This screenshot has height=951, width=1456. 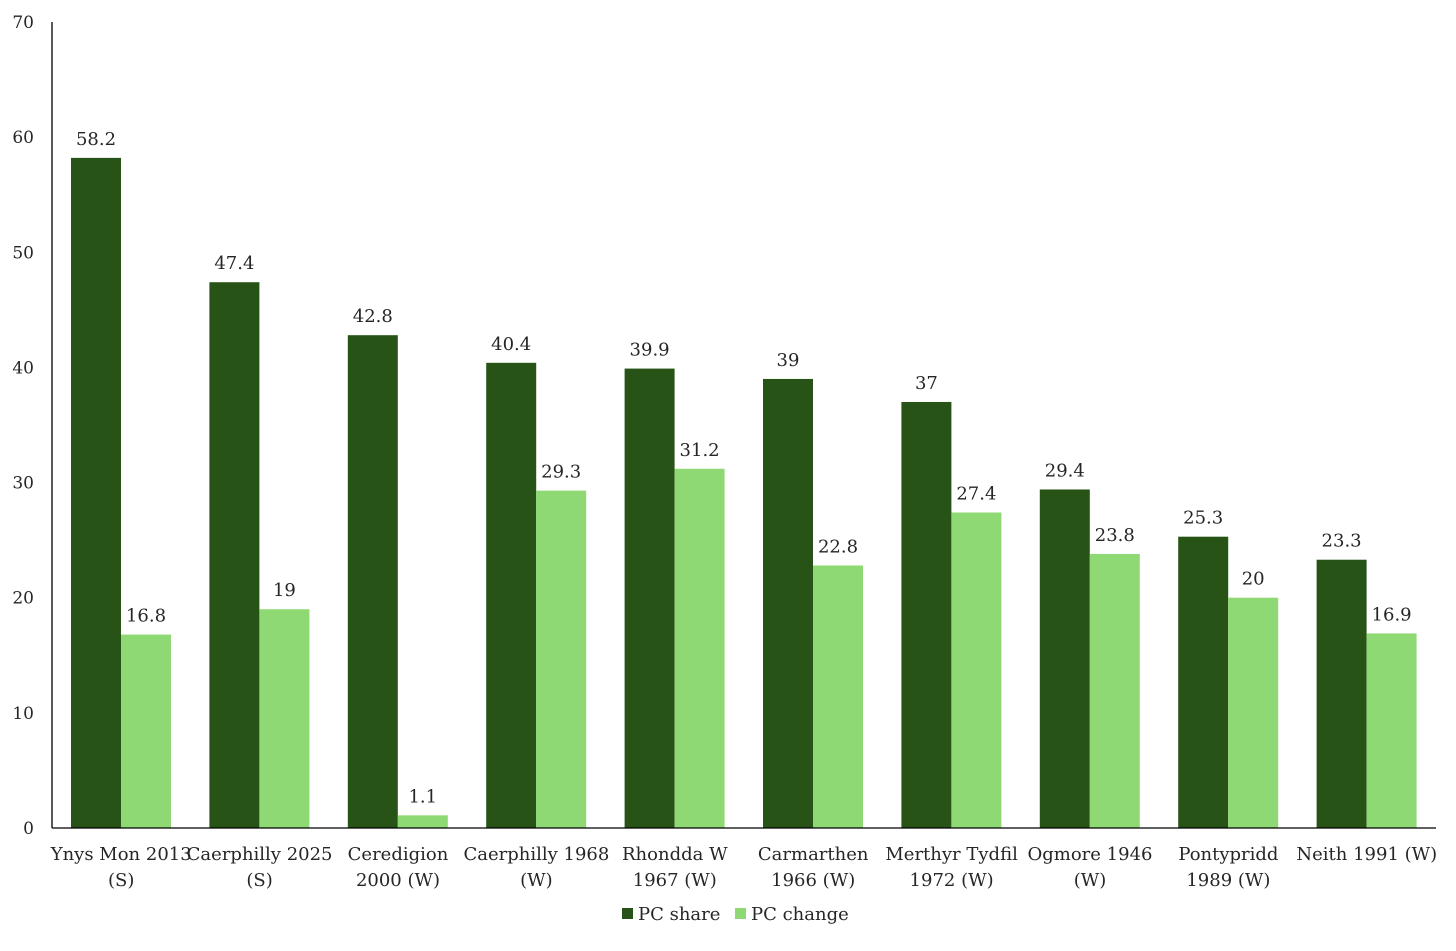 I want to click on category-label: Neith 1991 (W), so click(x=1366, y=854).